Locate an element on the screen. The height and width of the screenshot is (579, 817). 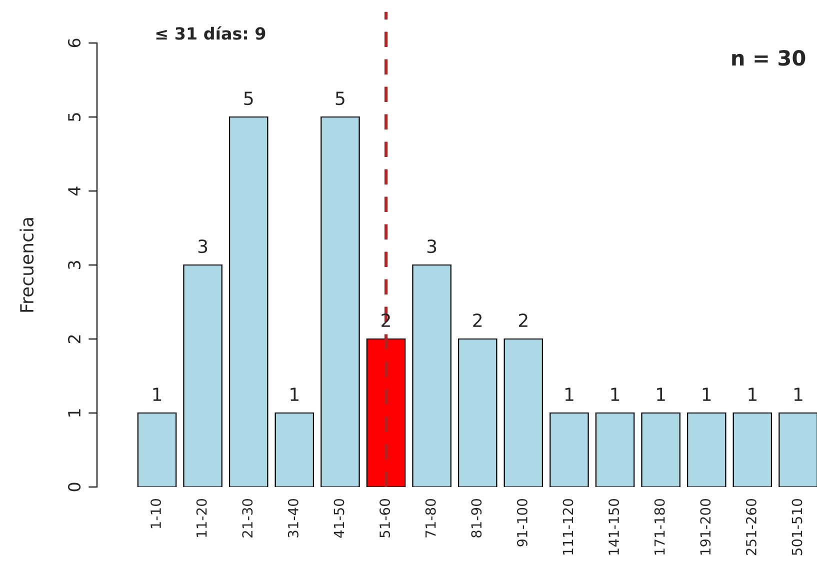
text: ≤ 31 días: 9 is located at coordinates (211, 33).